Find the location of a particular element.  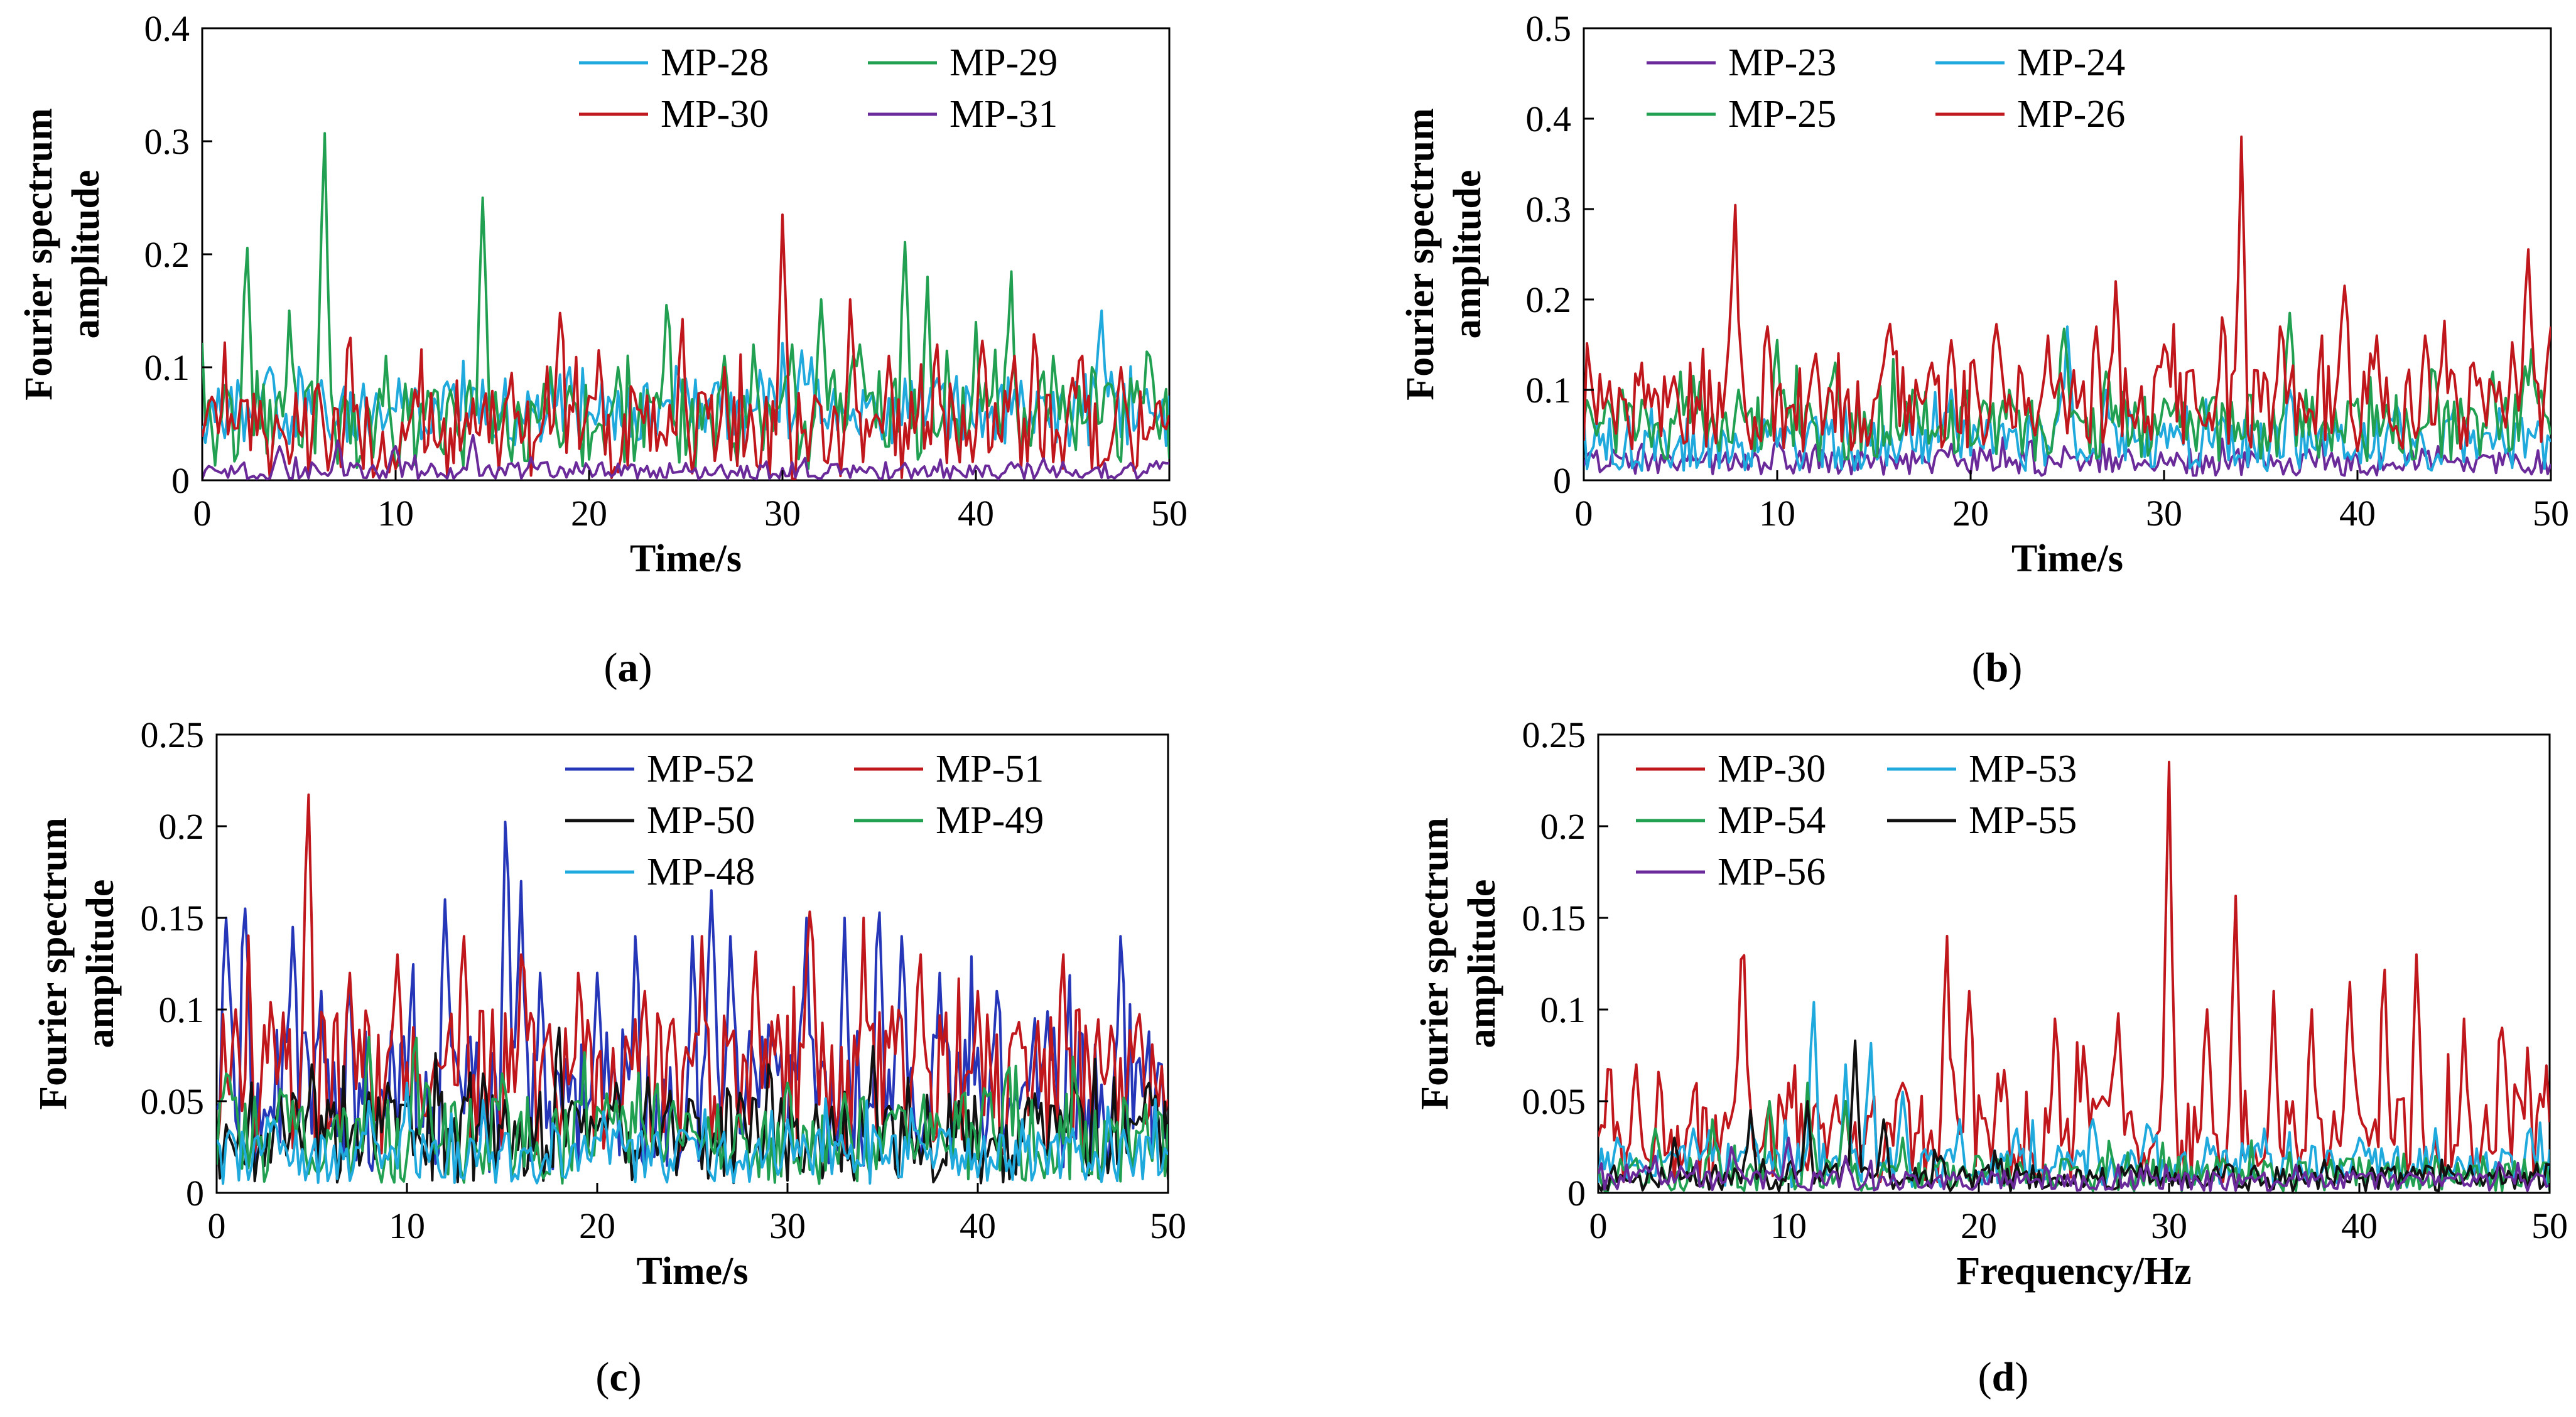

legend-entry-mp-48: MP-48 is located at coordinates (701, 872).